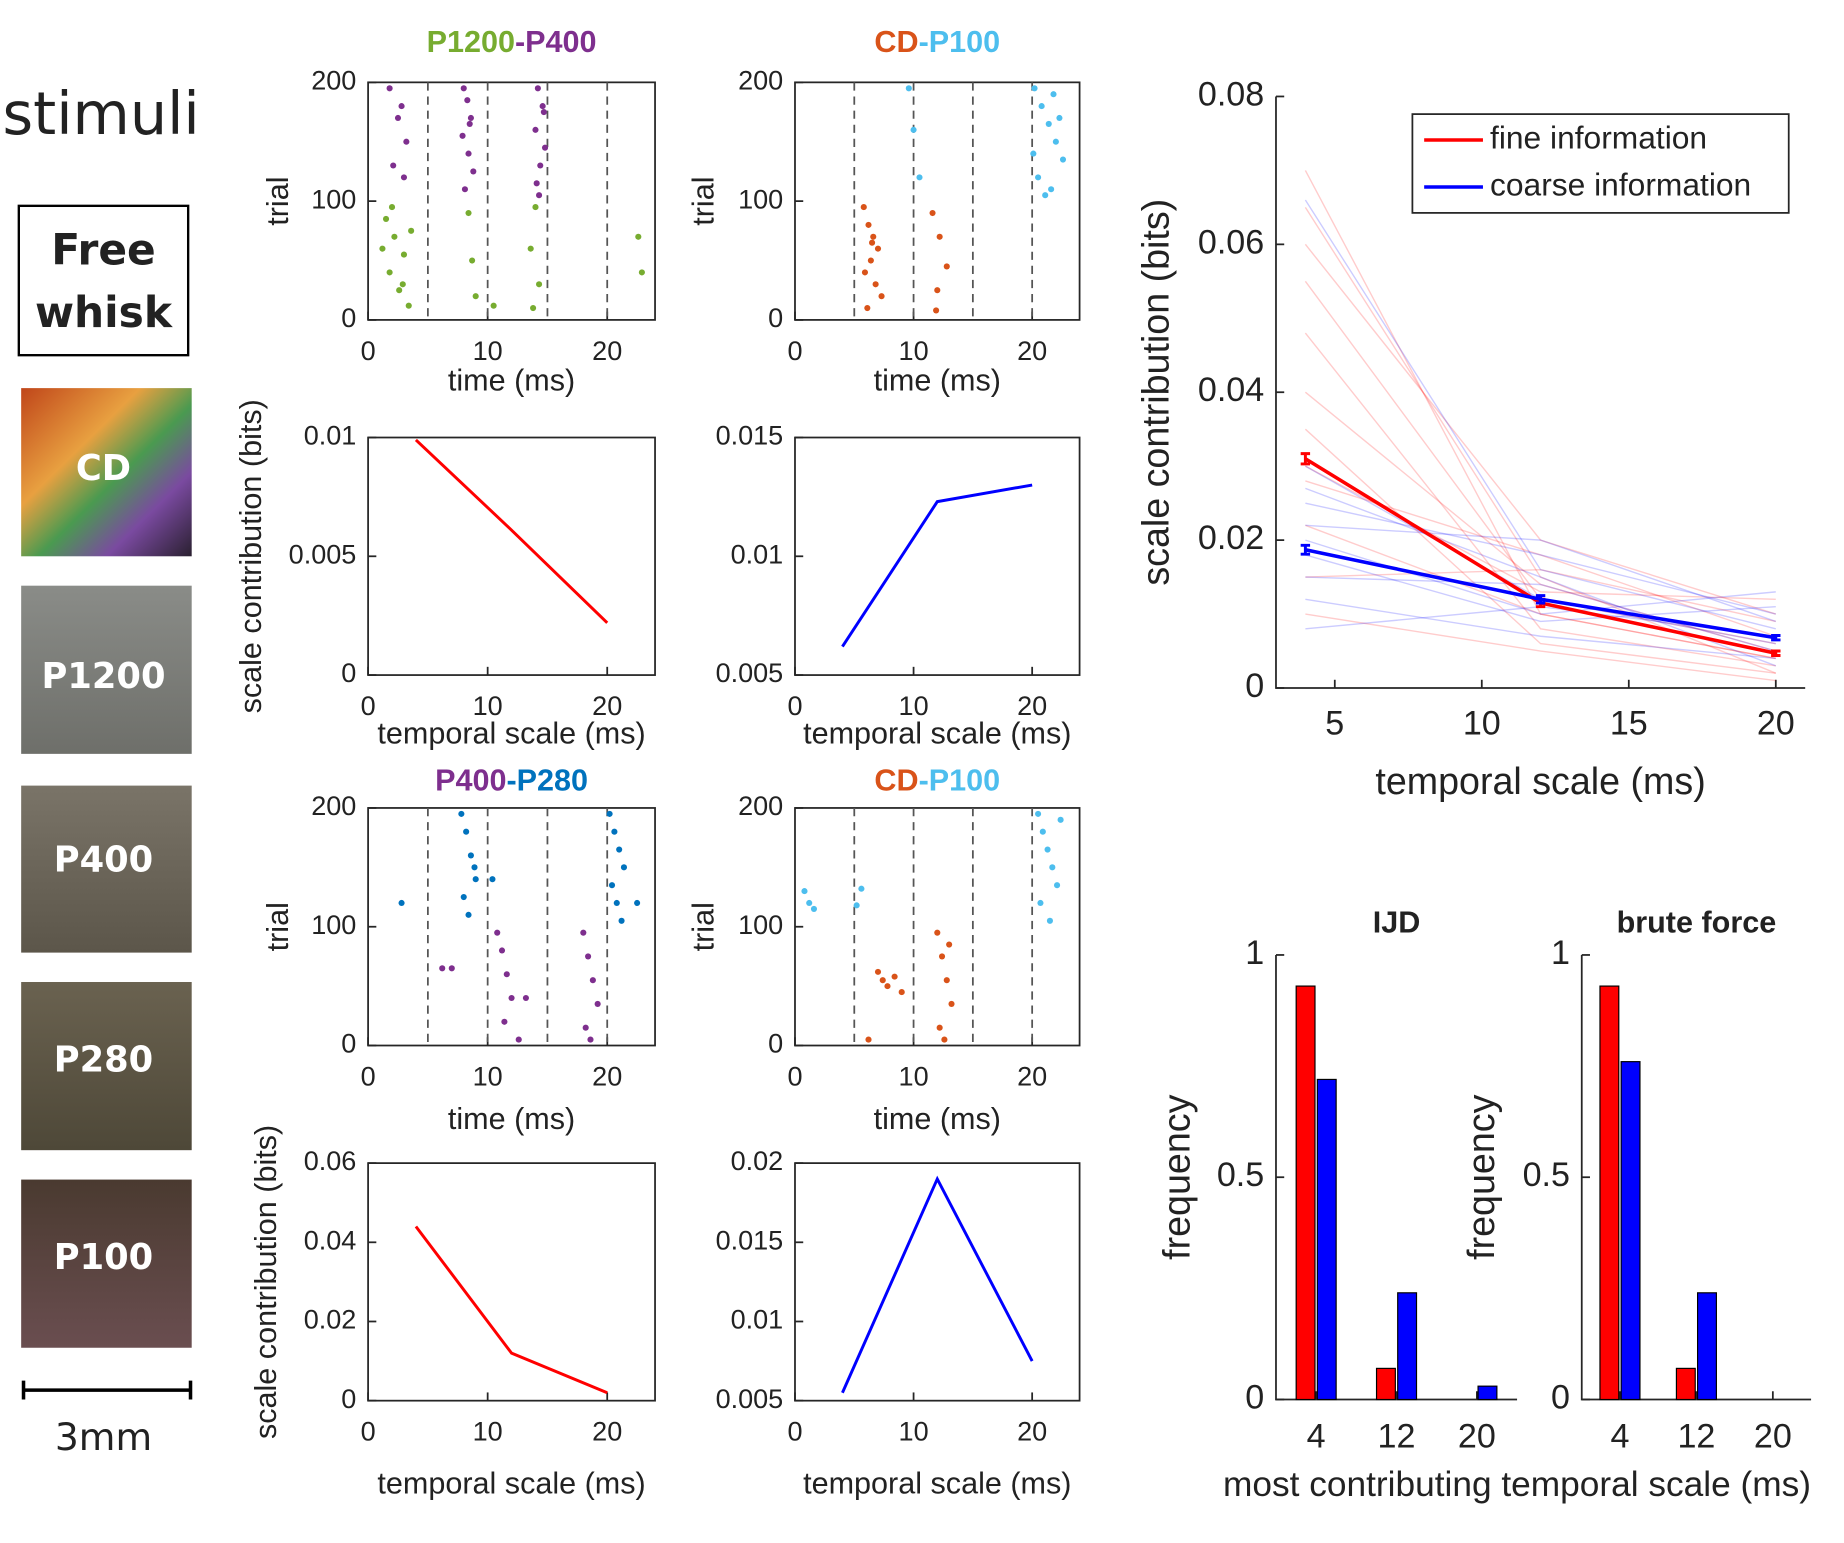 The image size is (1844, 1543). Describe the element at coordinates (1481, 1176) in the screenshot. I see `y-axis-label: frequency` at that location.